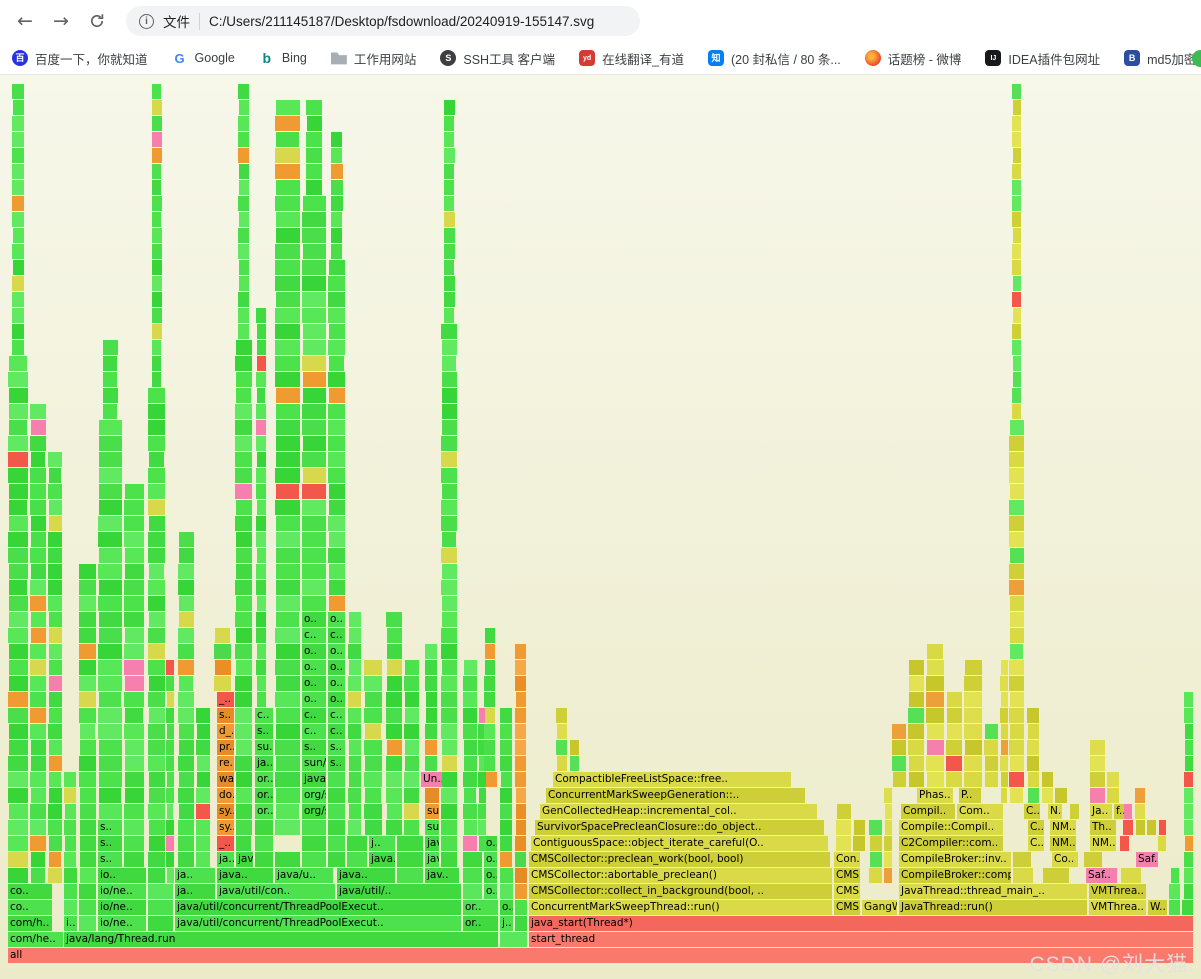 This screenshot has width=1201, height=979. Describe the element at coordinates (1101, 811) in the screenshot. I see `flame-frame: Ja..` at that location.